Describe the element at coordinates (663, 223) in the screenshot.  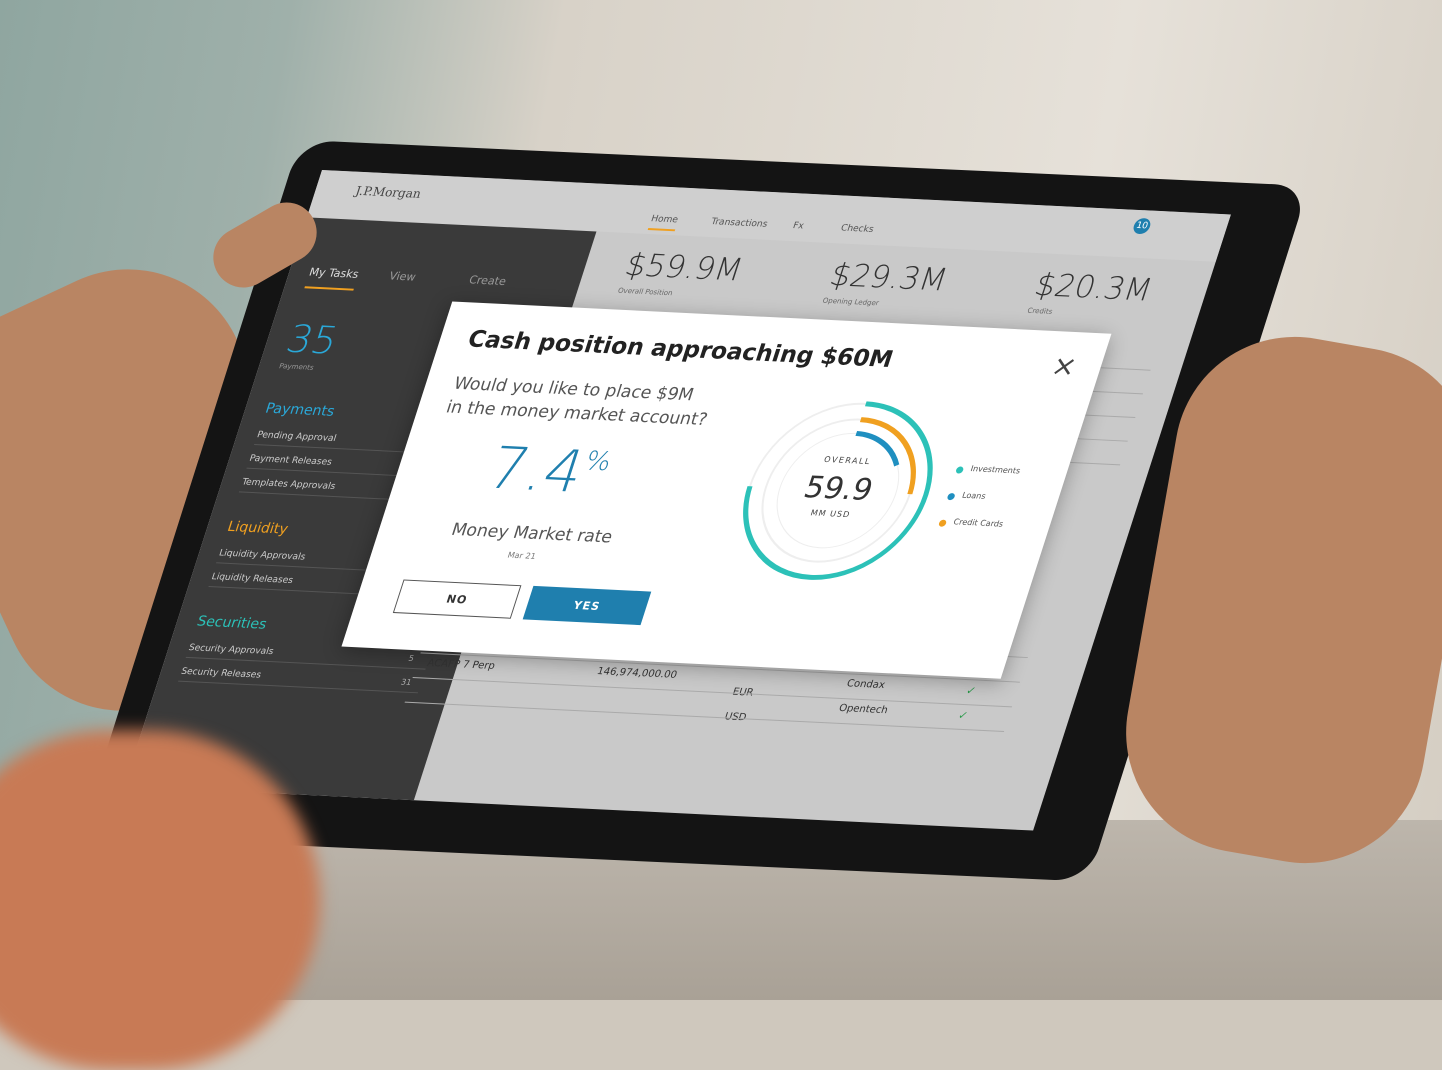
I see `nav-tab: Home` at that location.